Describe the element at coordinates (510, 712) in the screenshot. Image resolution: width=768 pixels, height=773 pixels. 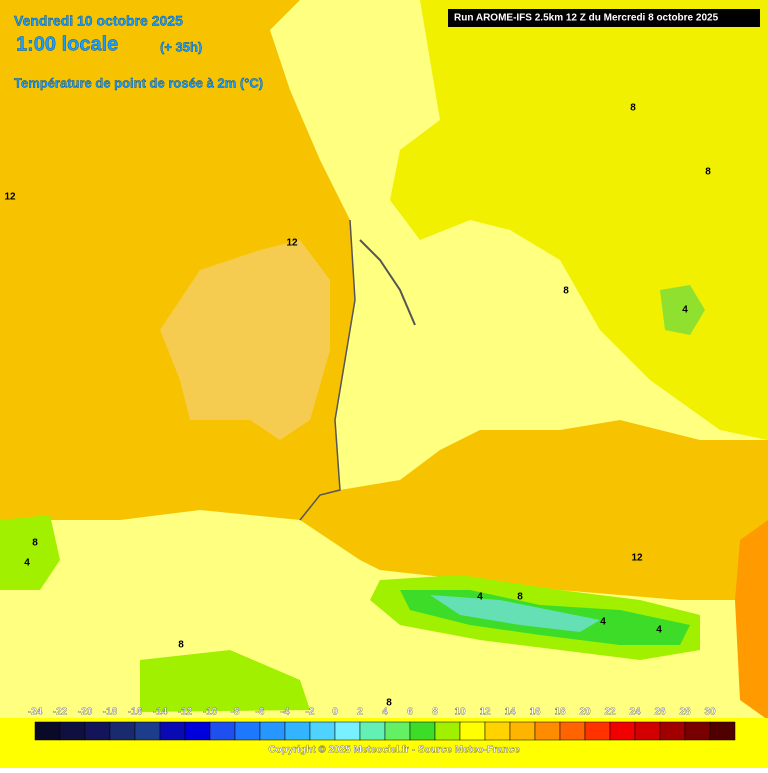
I see `legend-tick: 14` at that location.